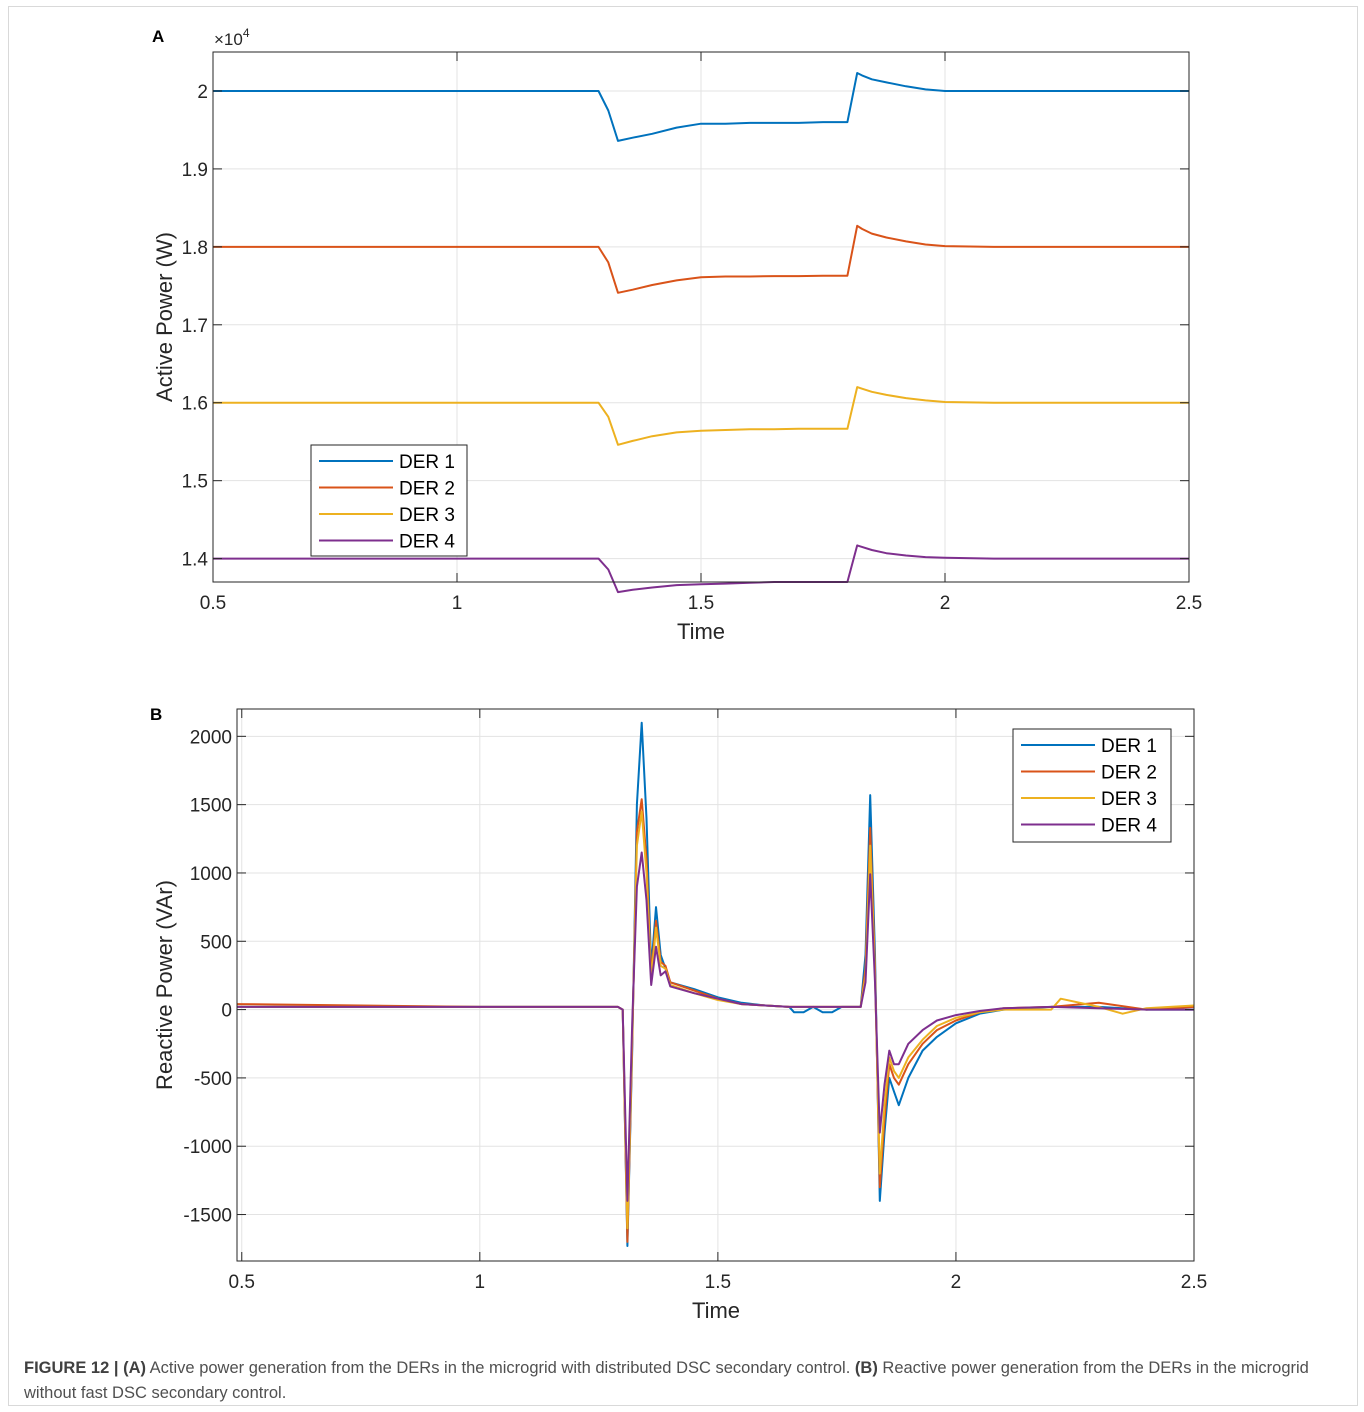 This screenshot has height=1412, width=1364. I want to click on panel-b-legend: DER 1 DER 2 DER 3 DER 4, so click(1092, 785).